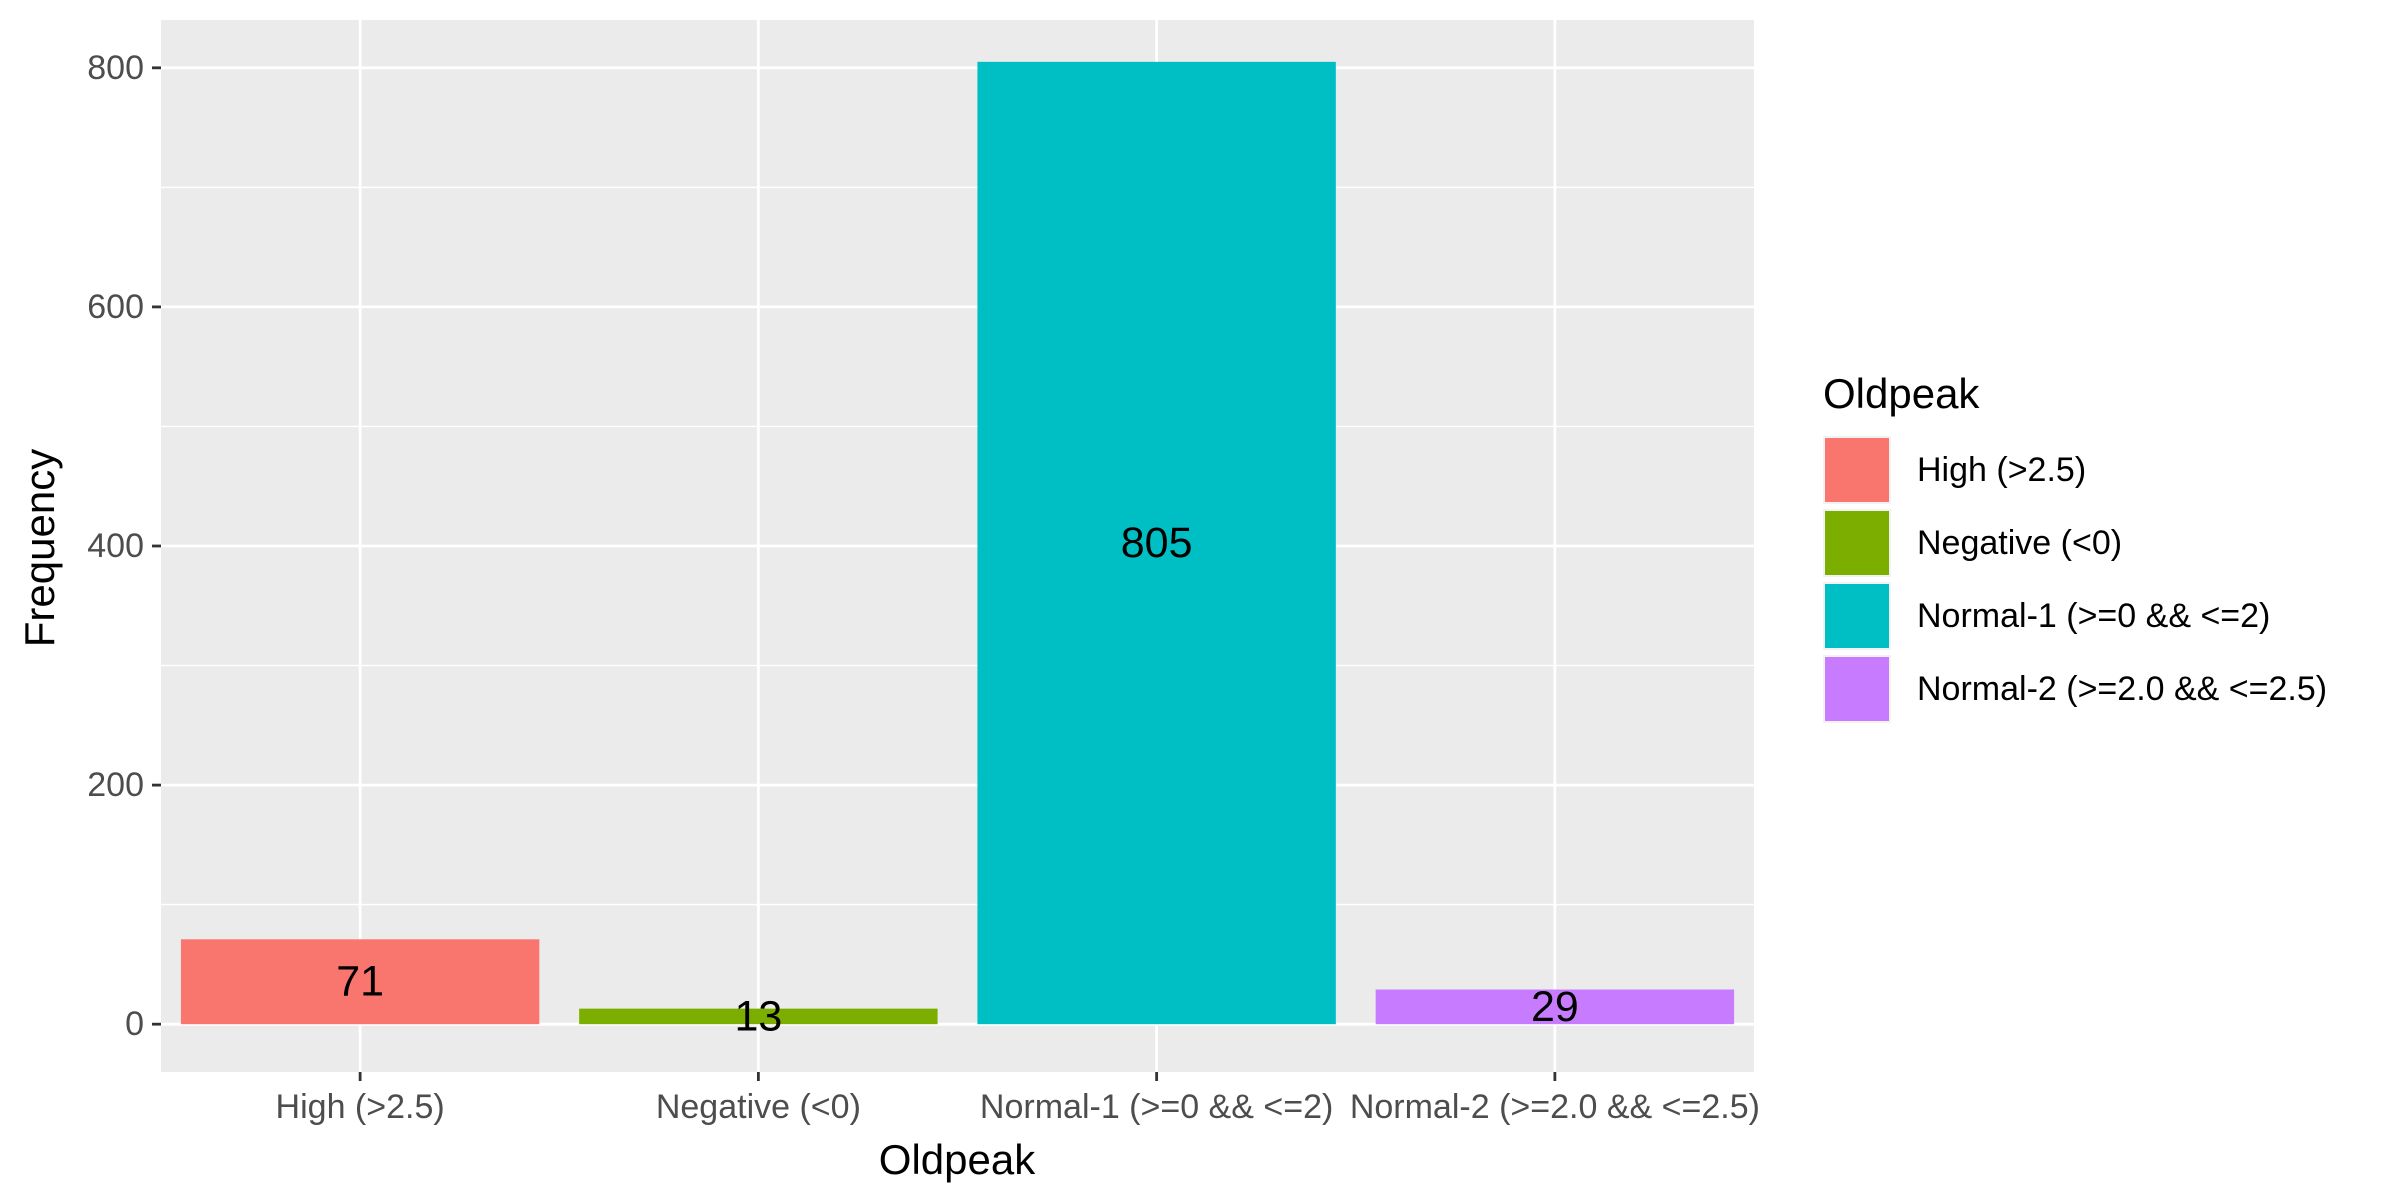 The height and width of the screenshot is (1200, 2400). Describe the element at coordinates (115, 785) in the screenshot. I see `y-tick-label: 200` at that location.